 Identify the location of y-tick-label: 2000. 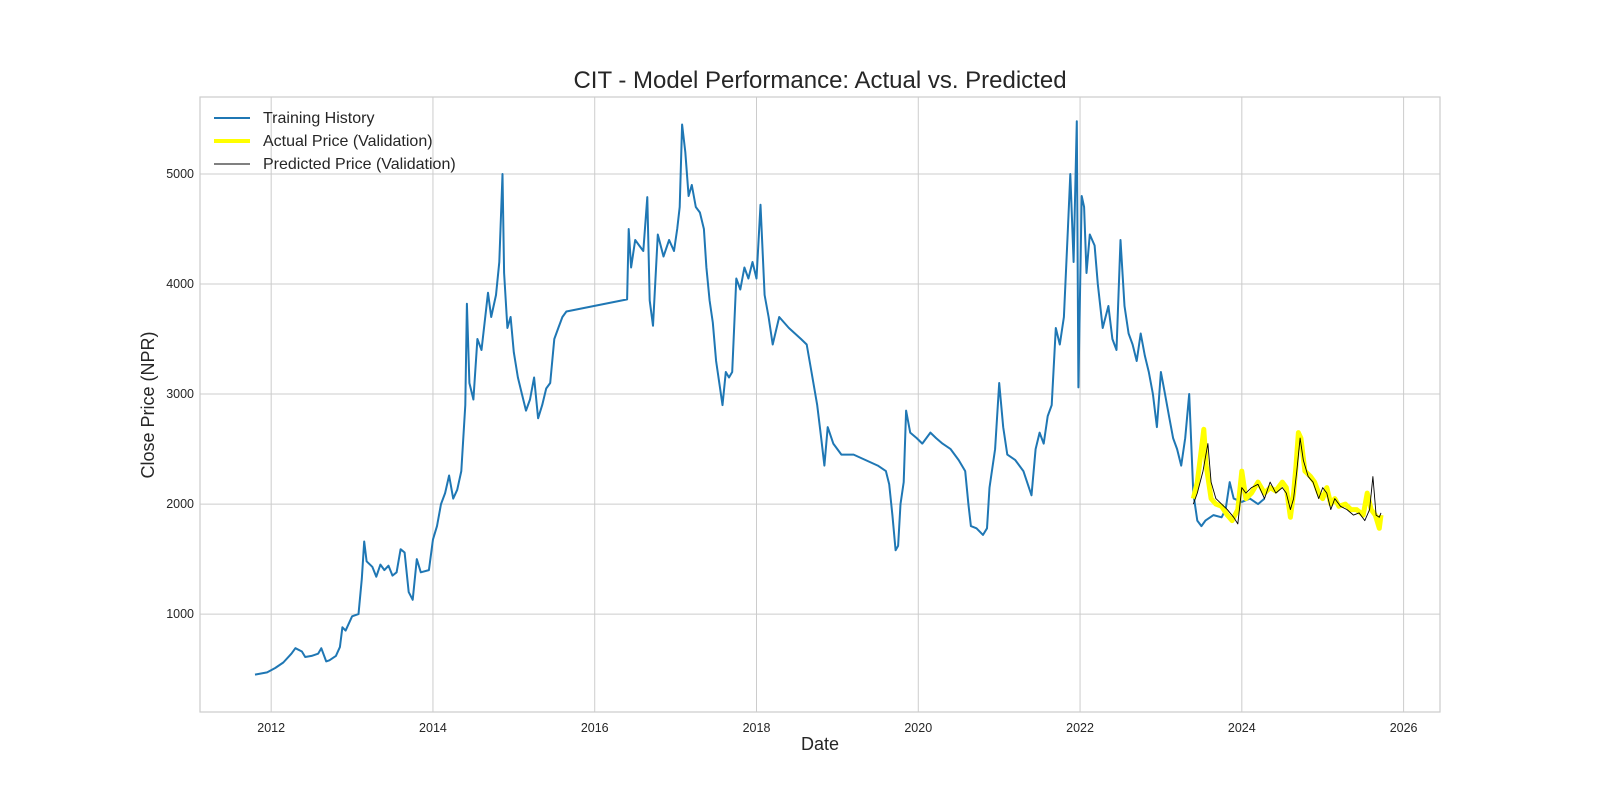
(180, 504).